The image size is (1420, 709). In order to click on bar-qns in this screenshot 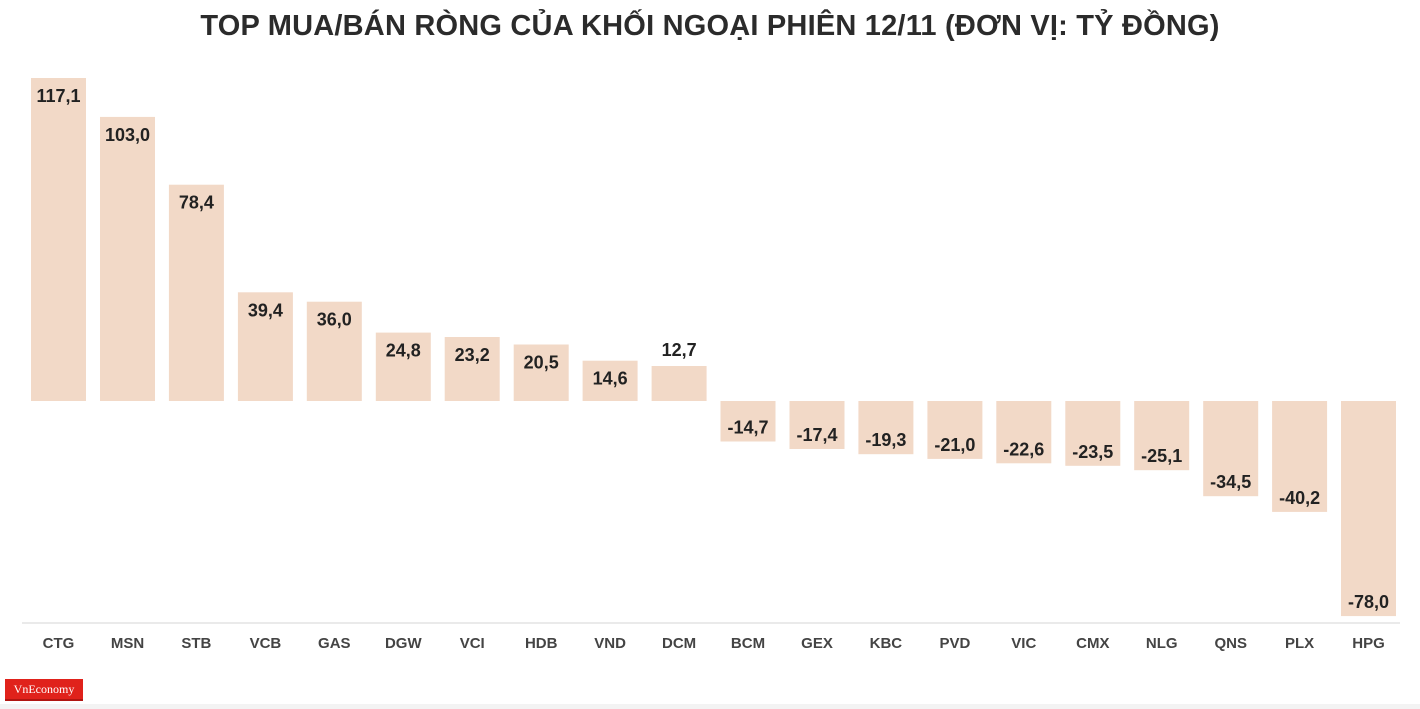, I will do `click(1231, 449)`.